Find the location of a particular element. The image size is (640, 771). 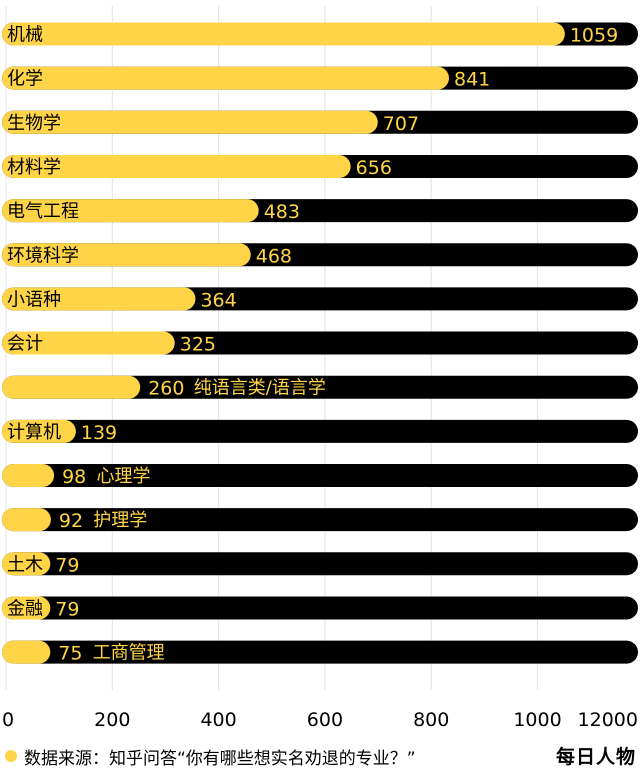

bar-row: 92 护理学 is located at coordinates (320, 520).